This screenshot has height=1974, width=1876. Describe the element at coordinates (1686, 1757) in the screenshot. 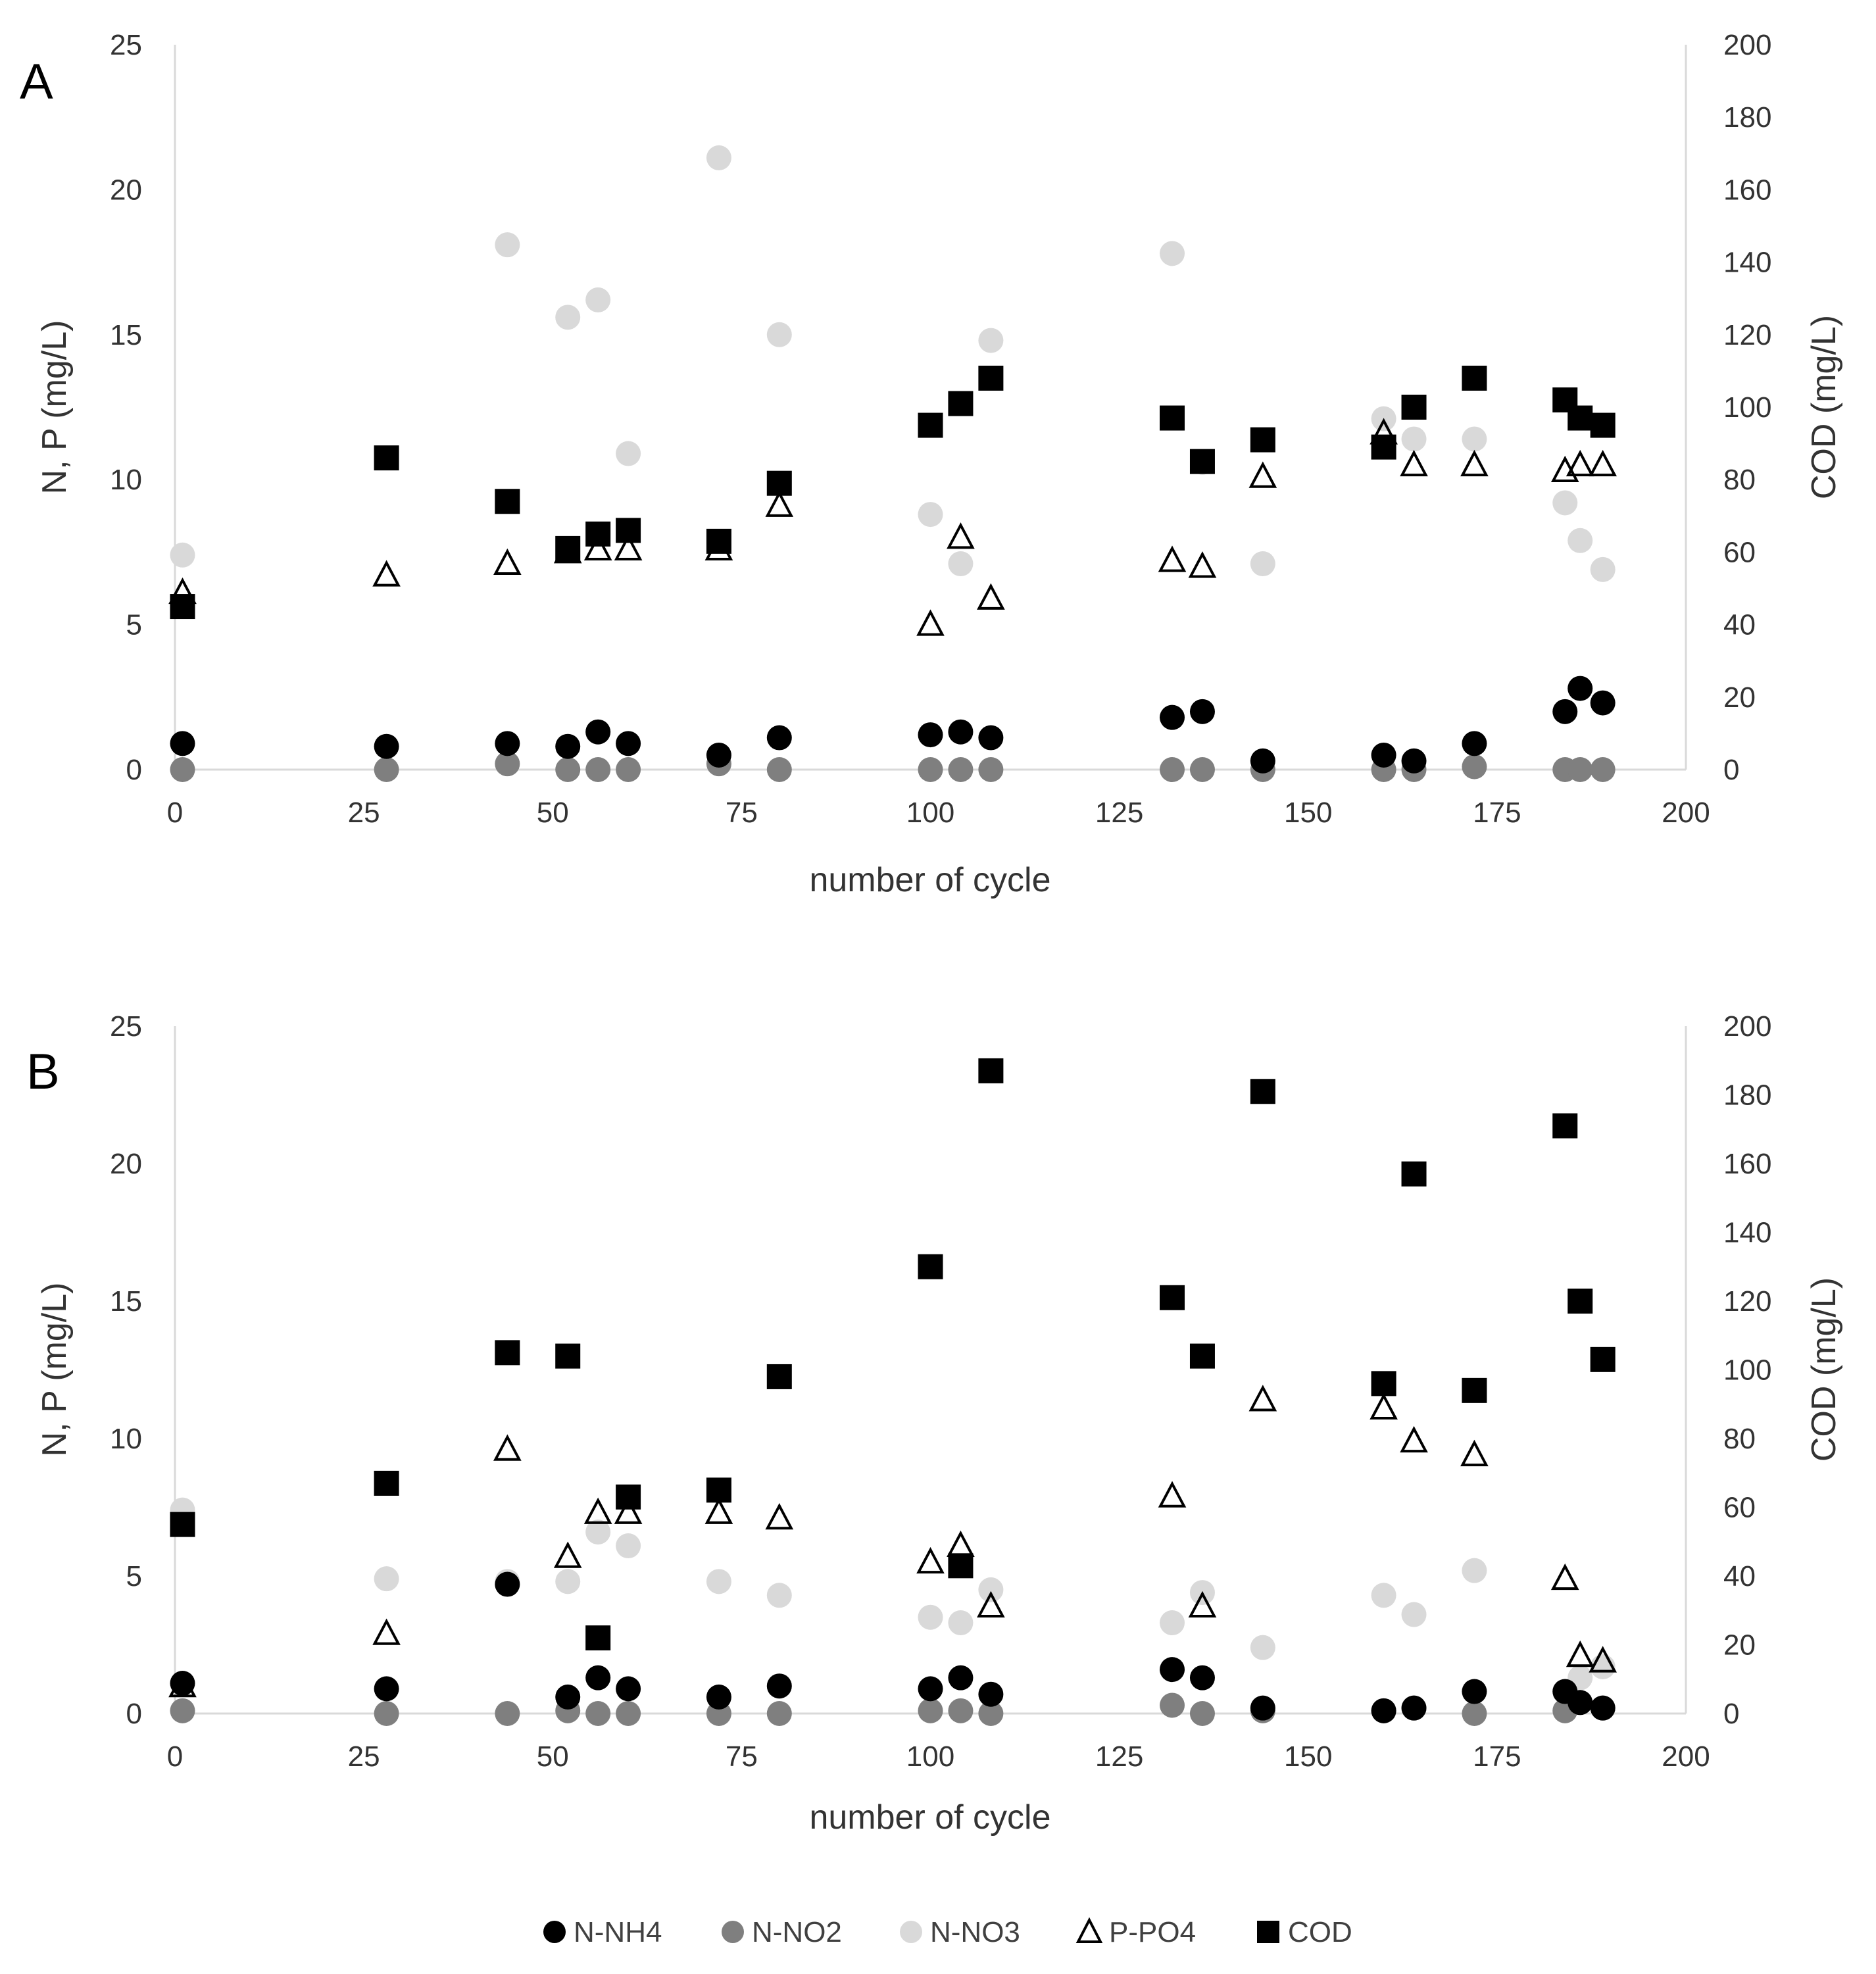

I see `x-tick-label: 200` at that location.